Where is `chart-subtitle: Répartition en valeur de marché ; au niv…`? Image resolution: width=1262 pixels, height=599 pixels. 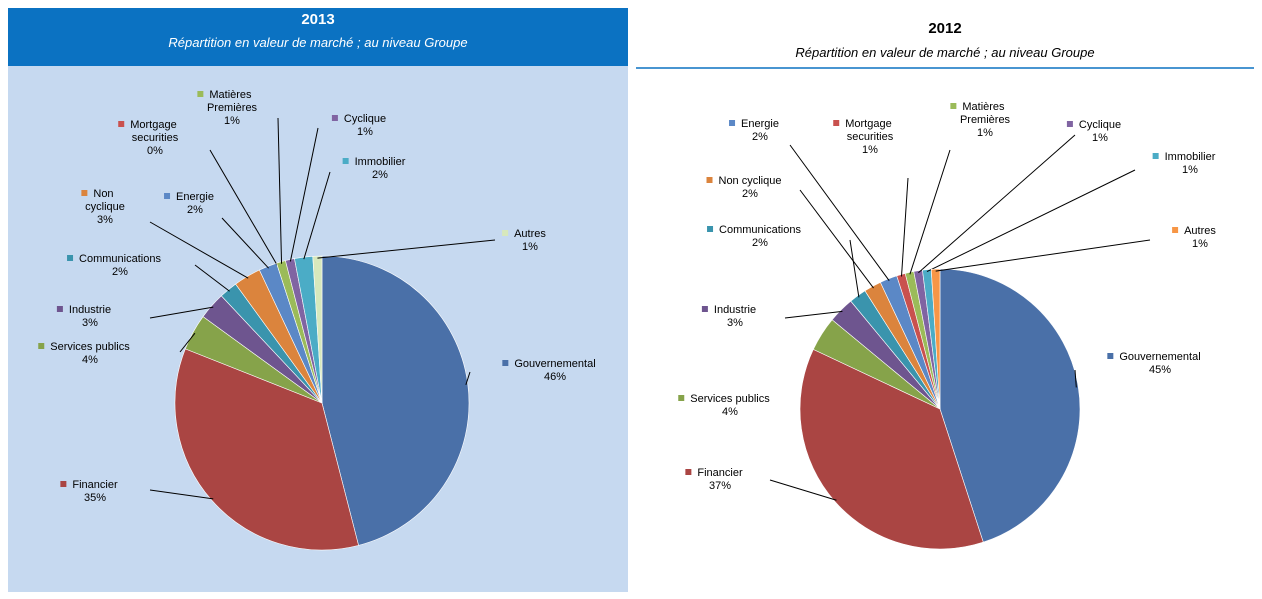 chart-subtitle: Répartition en valeur de marché ; au niv… is located at coordinates (944, 52).